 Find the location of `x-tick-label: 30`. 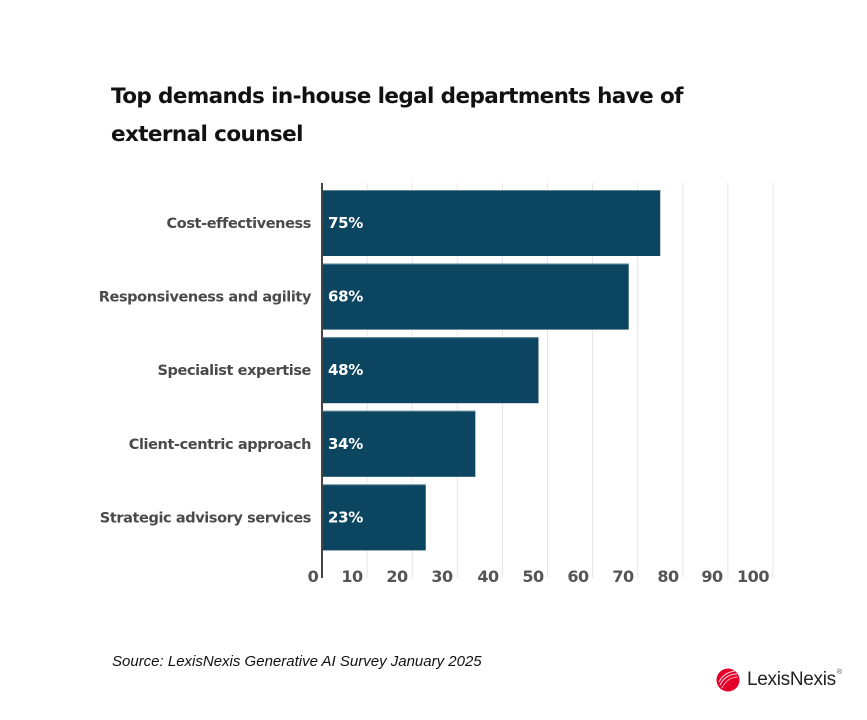

x-tick-label: 30 is located at coordinates (442, 576).